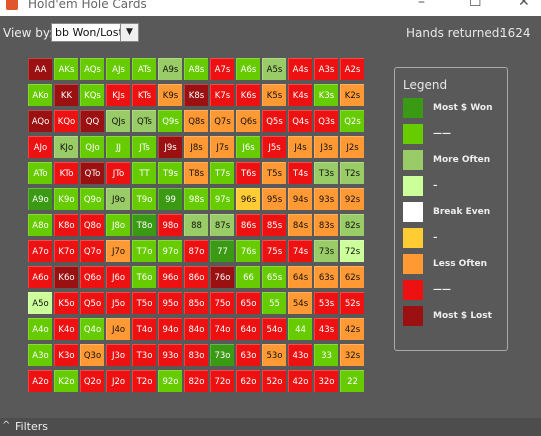 The width and height of the screenshot is (541, 436). What do you see at coordinates (222, 173) in the screenshot?
I see `hand-cell: T7s` at bounding box center [222, 173].